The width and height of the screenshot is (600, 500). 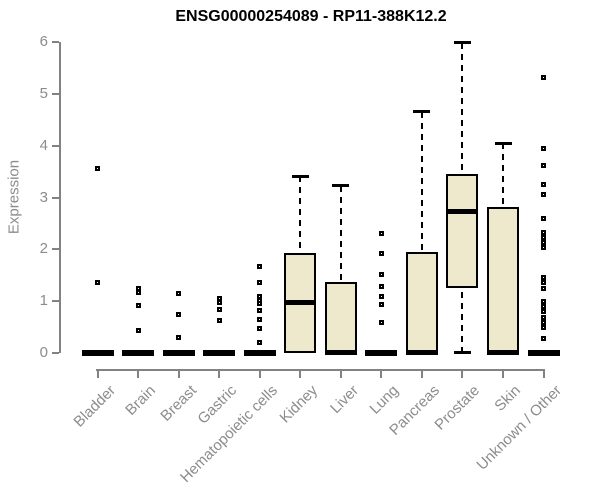 I want to click on lower-whisker-cap-prostate, so click(x=462, y=353).